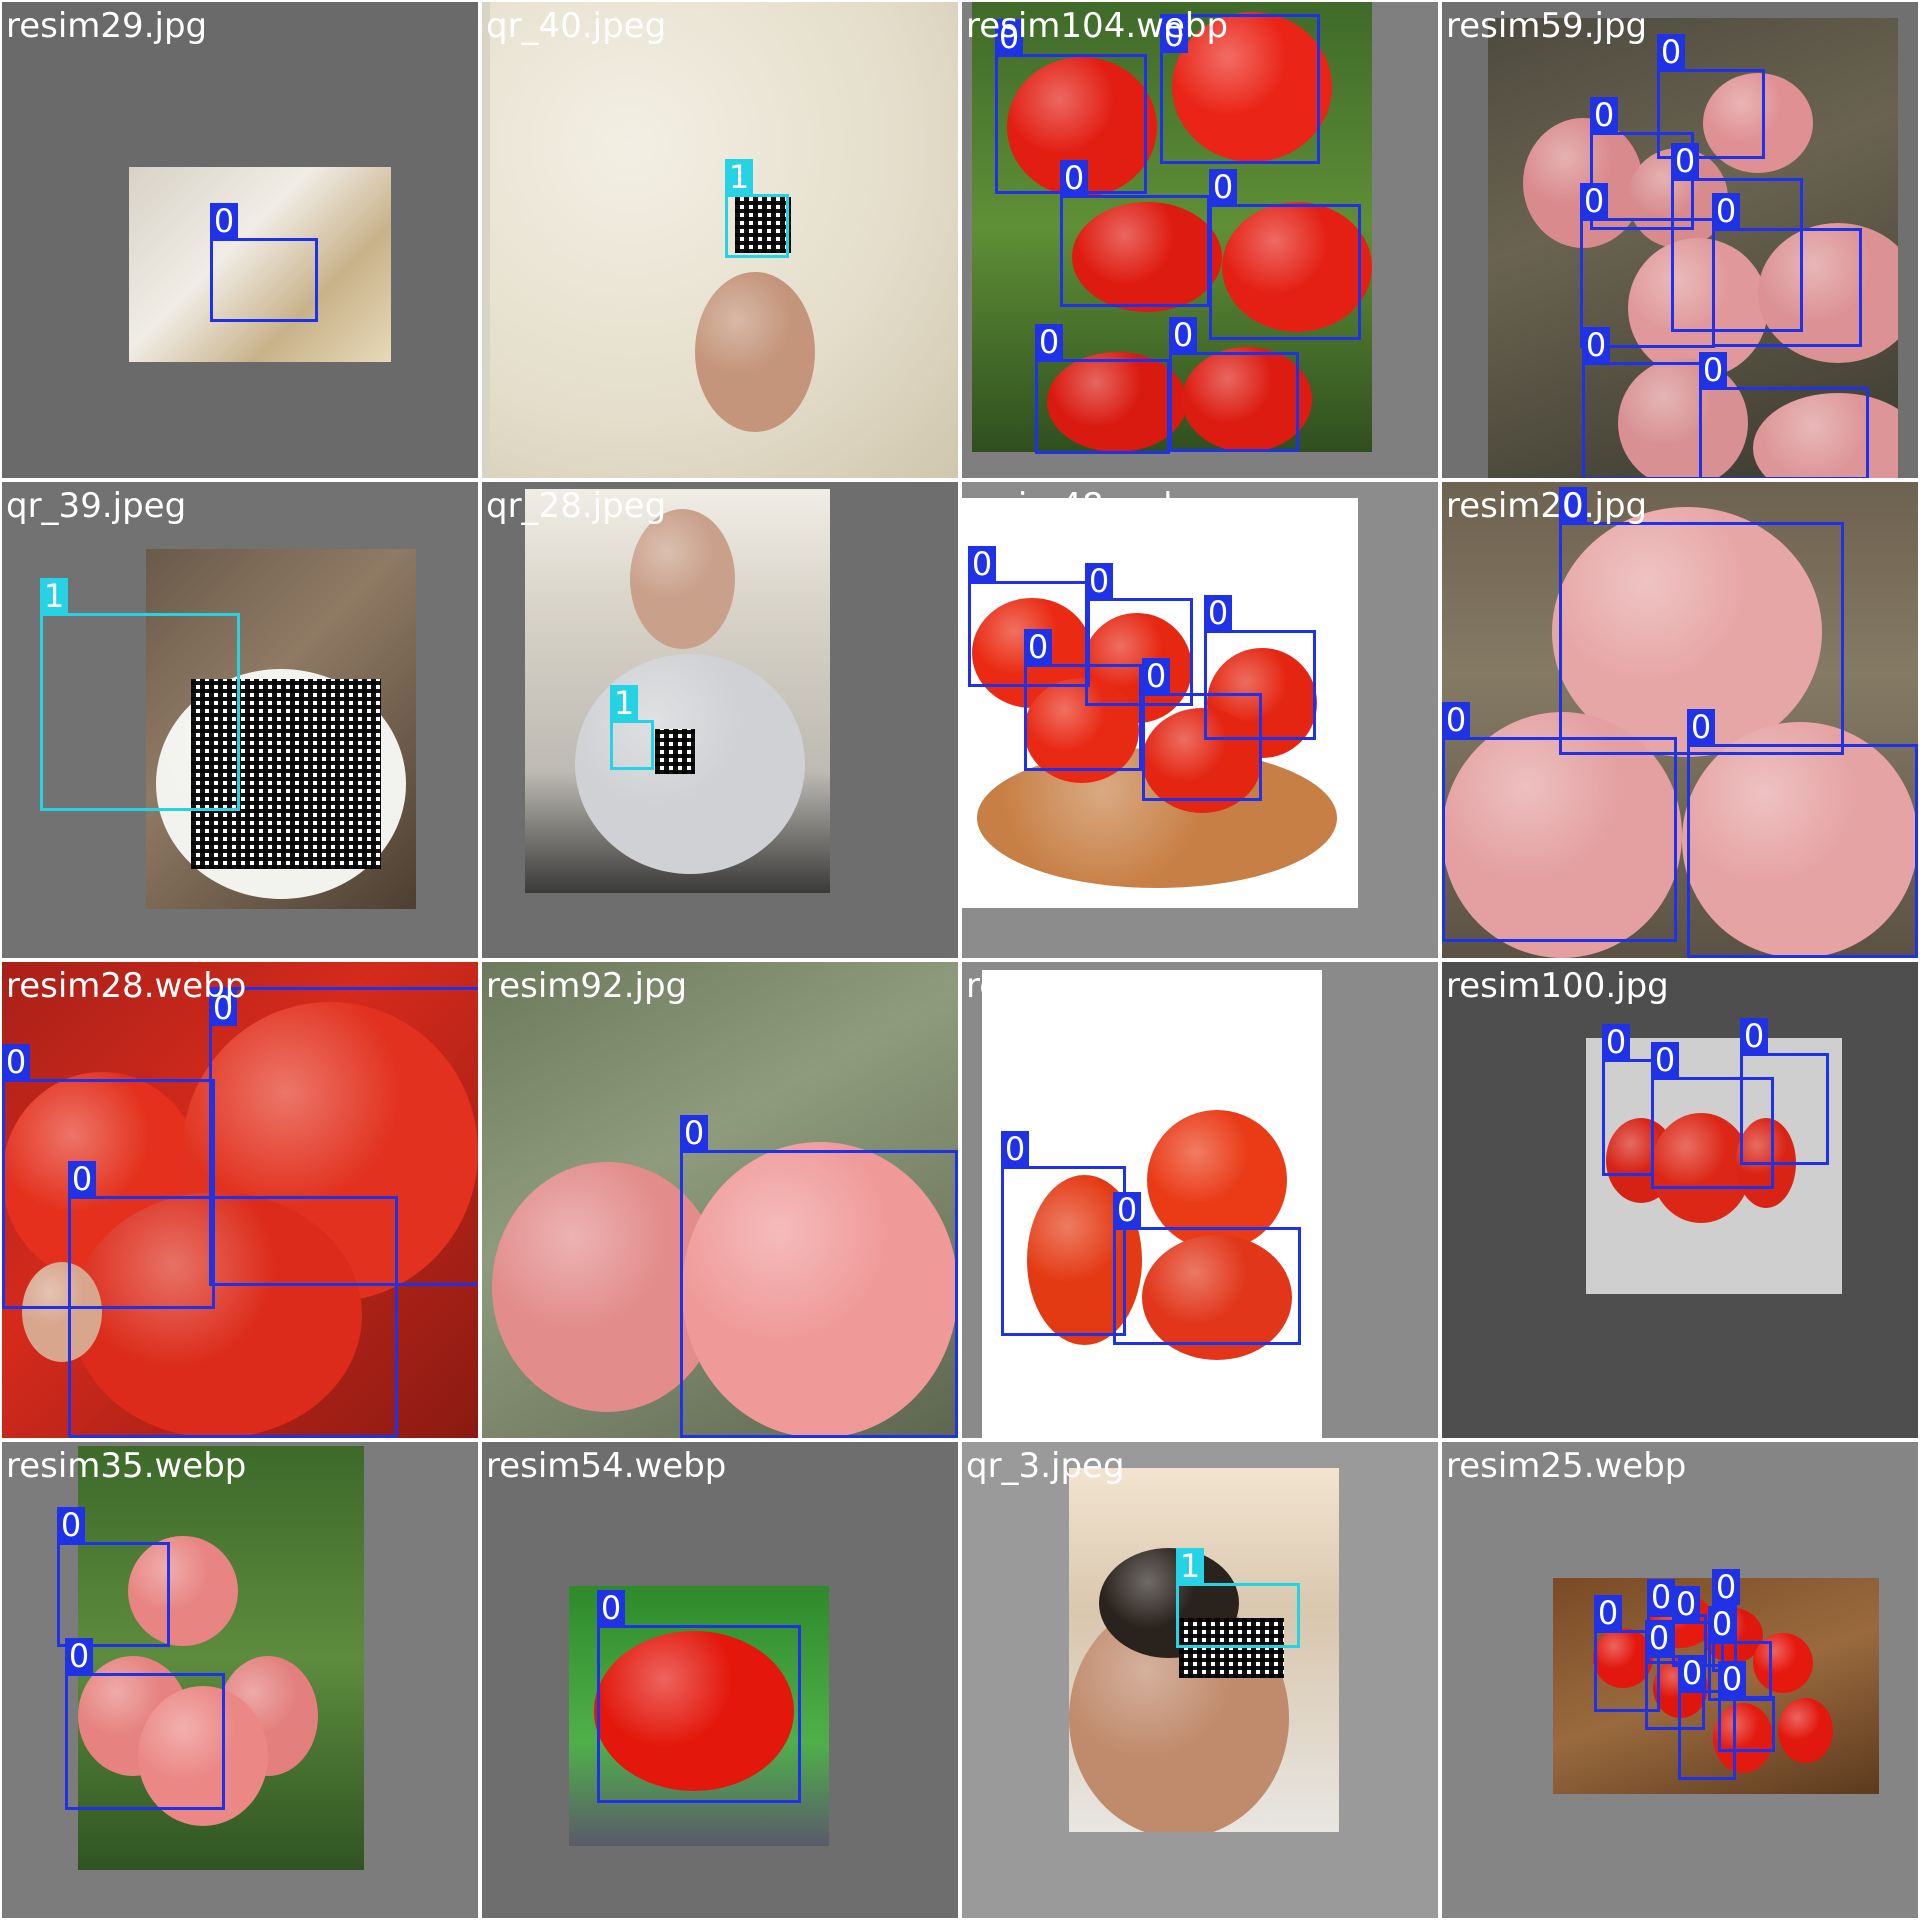  Describe the element at coordinates (126, 1466) in the screenshot. I see `tile-filename: resim35.webp` at that location.